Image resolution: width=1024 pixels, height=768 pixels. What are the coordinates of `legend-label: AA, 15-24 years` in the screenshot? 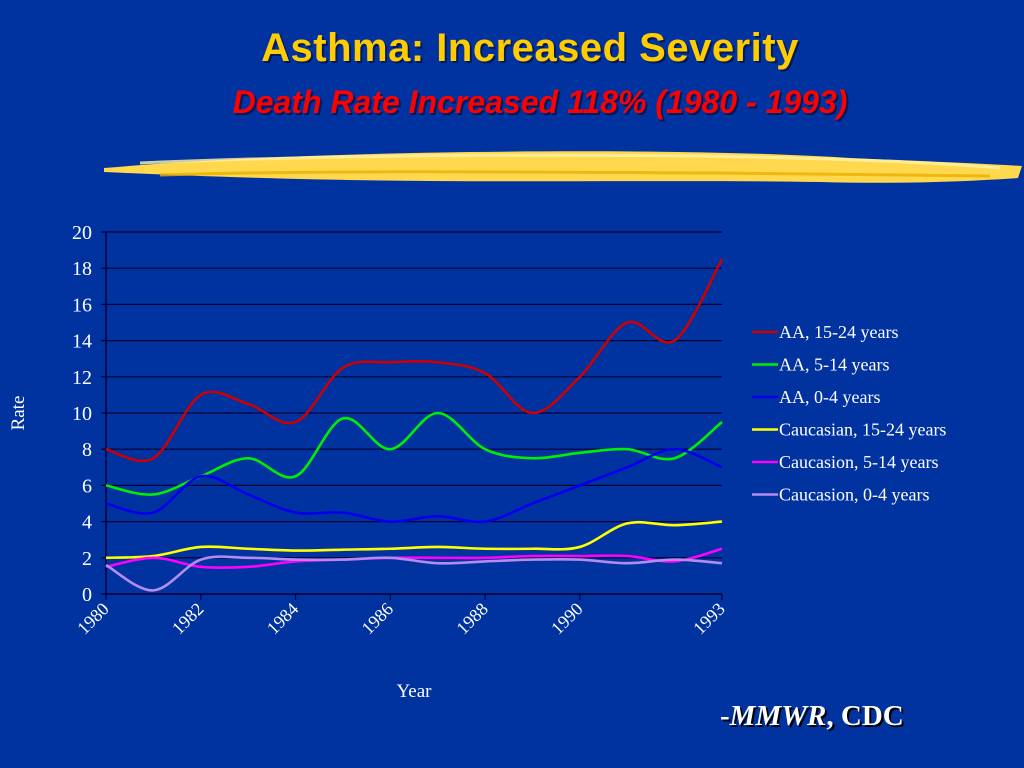 It's located at (838, 332).